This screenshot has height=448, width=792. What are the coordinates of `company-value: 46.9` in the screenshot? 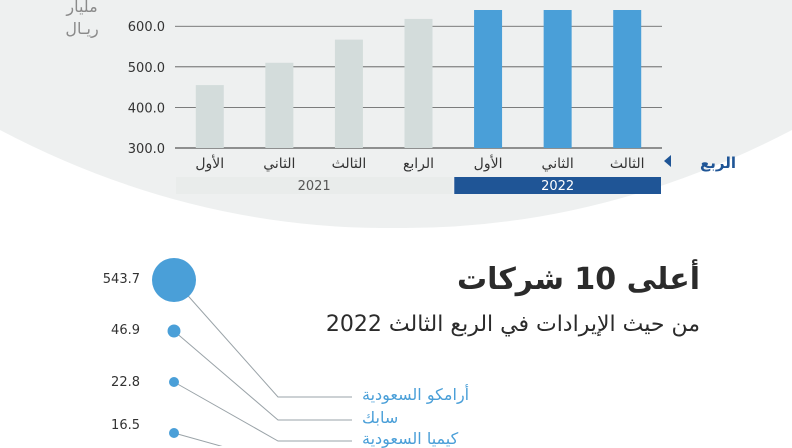 It's located at (125, 330).